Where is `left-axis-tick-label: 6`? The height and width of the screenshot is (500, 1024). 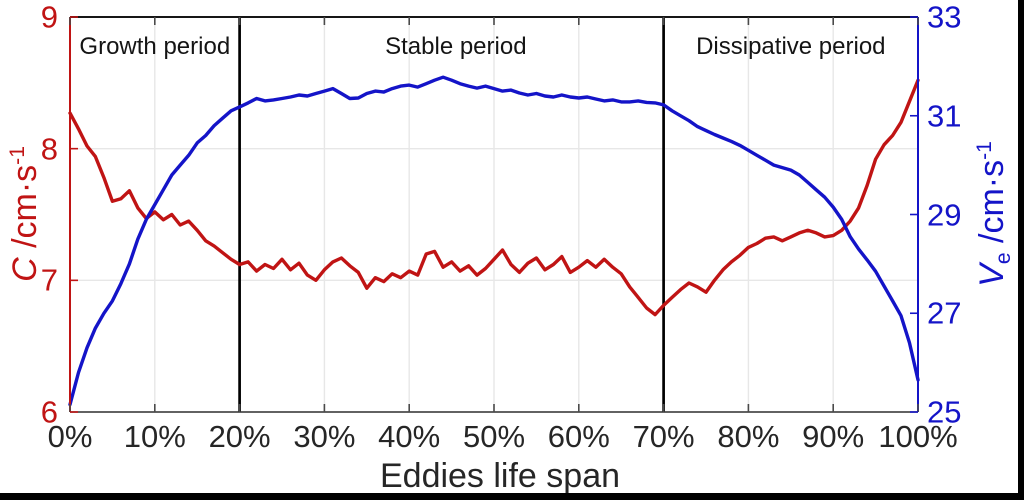
left-axis-tick-label: 6 is located at coordinates (49, 412).